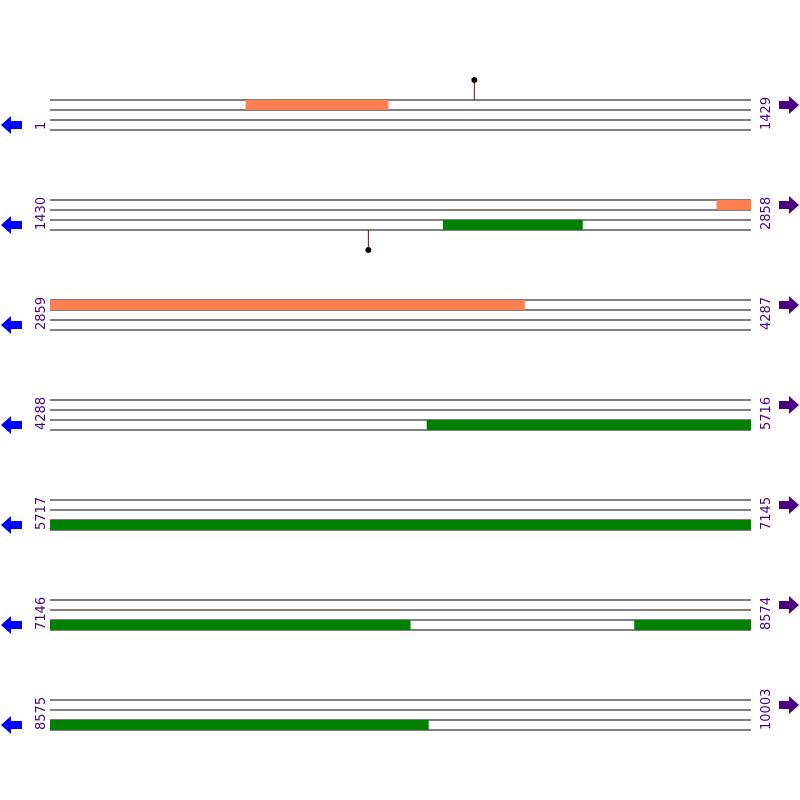 Image resolution: width=800 pixels, height=800 pixels. What do you see at coordinates (766, 113) in the screenshot?
I see `row-end-label: 1429` at bounding box center [766, 113].